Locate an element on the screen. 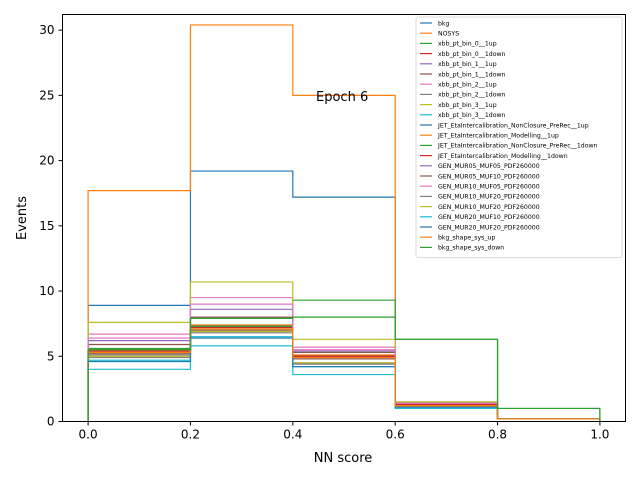 Image resolution: width=640 pixels, height=480 pixels. y-tick-label: 30 is located at coordinates (46, 30).